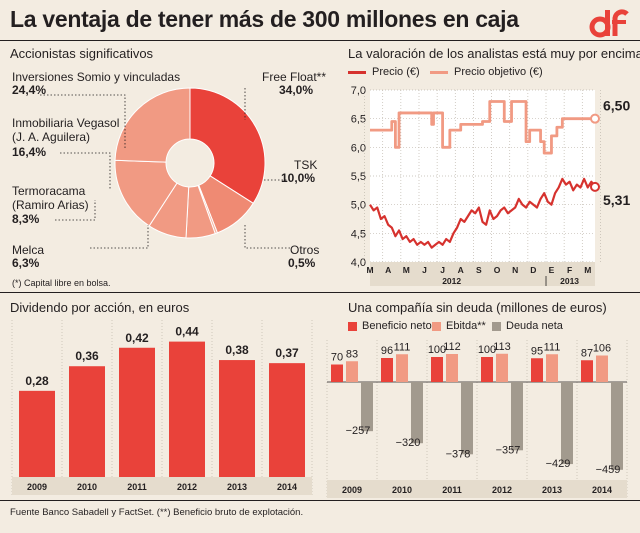 The image size is (640, 533). I want to click on div-bar-2014, so click(287, 420).